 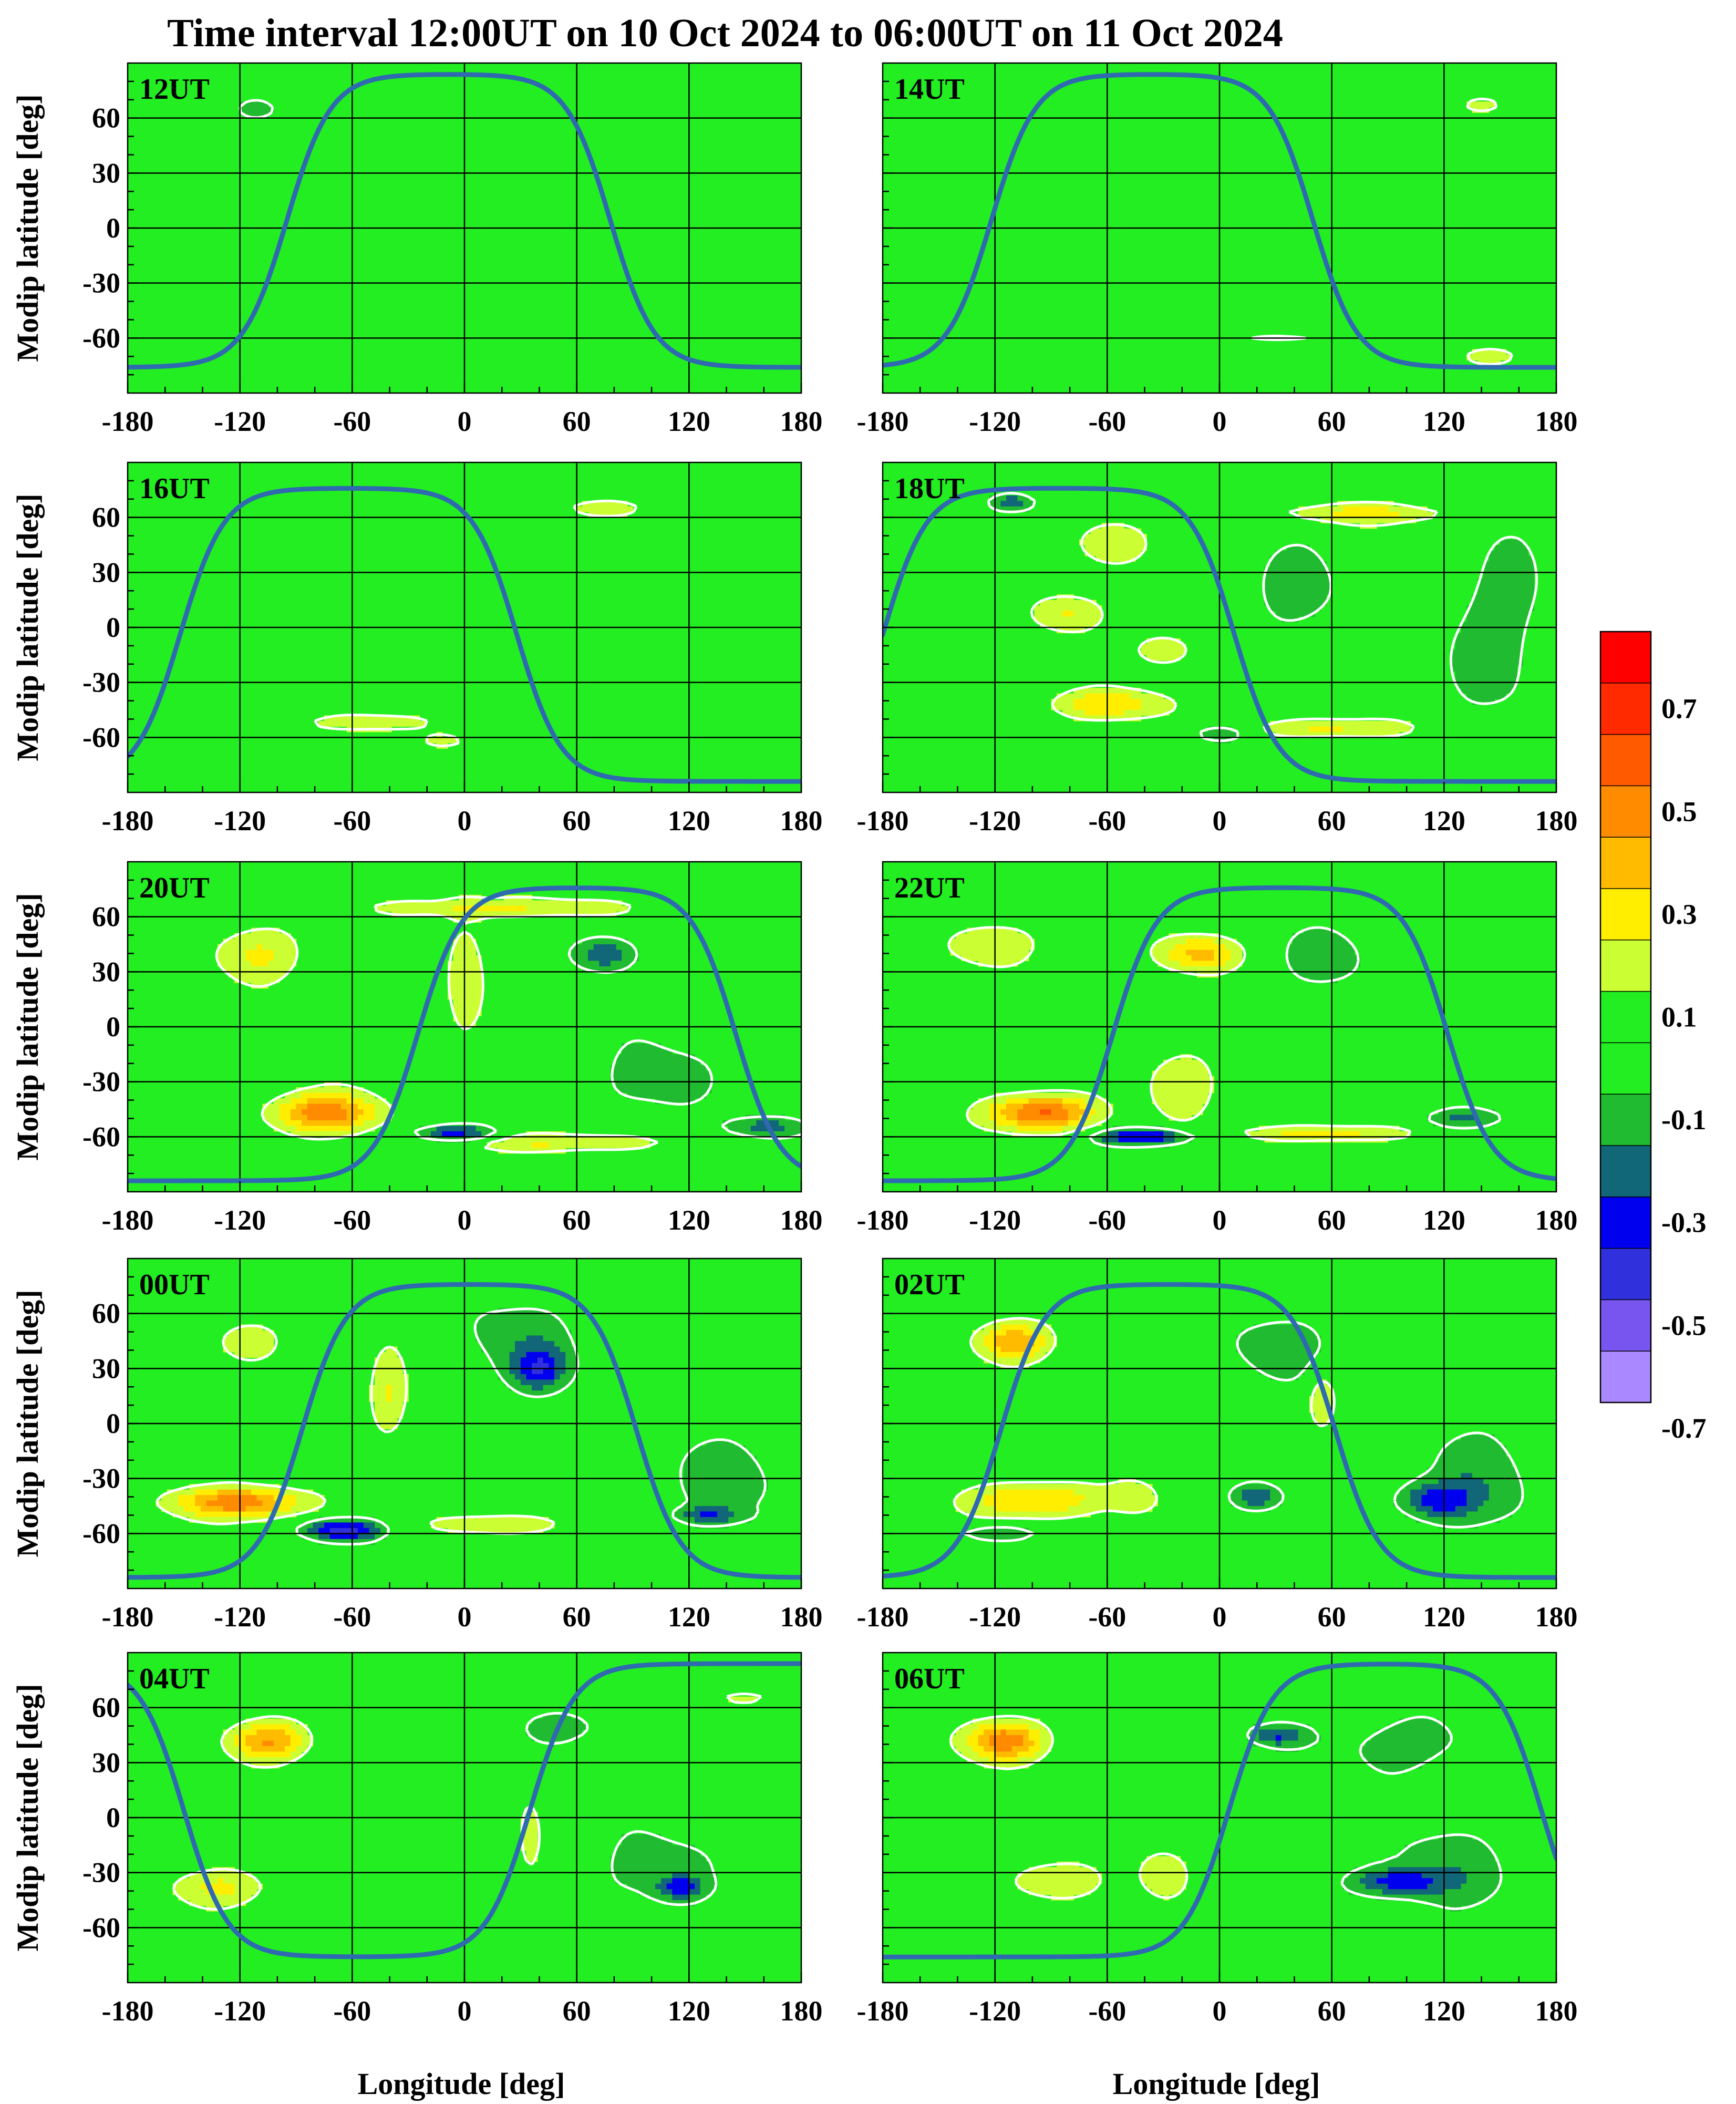 I want to click on x-tick-label: -120, so click(x=995, y=821).